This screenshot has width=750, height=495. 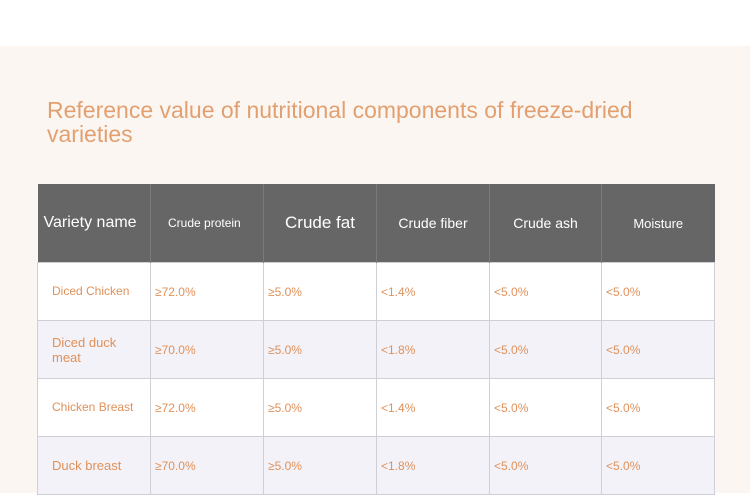 What do you see at coordinates (320, 223) in the screenshot?
I see `header-crude-fat: Crude fat` at bounding box center [320, 223].